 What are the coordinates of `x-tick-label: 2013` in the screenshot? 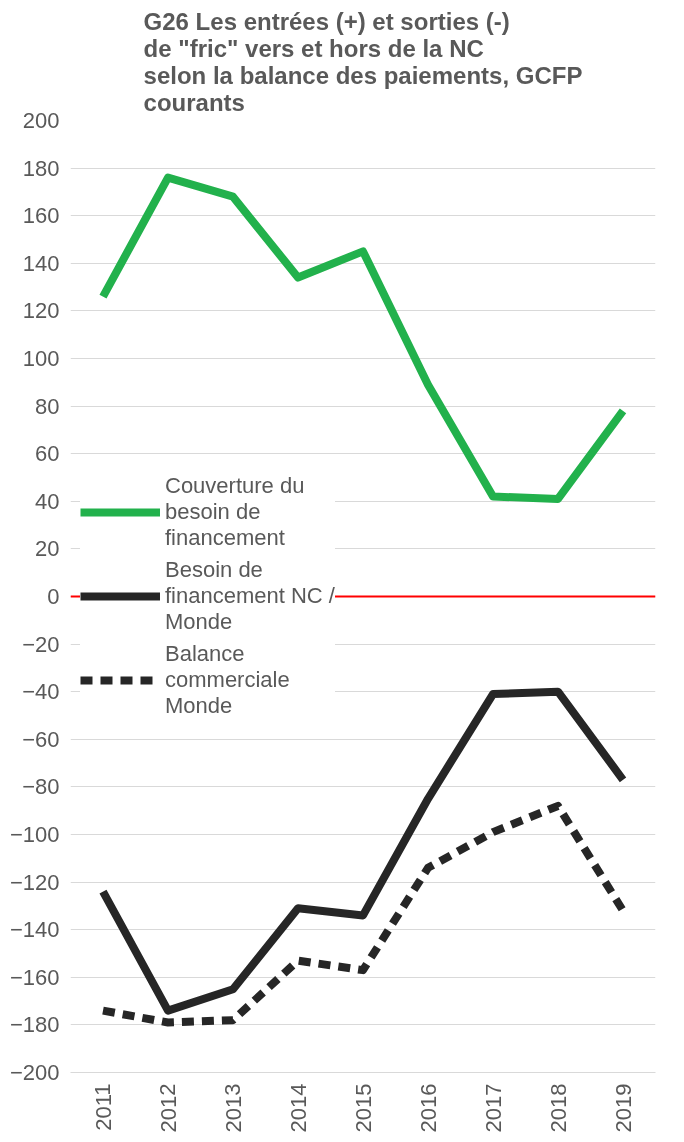 It's located at (233, 1108).